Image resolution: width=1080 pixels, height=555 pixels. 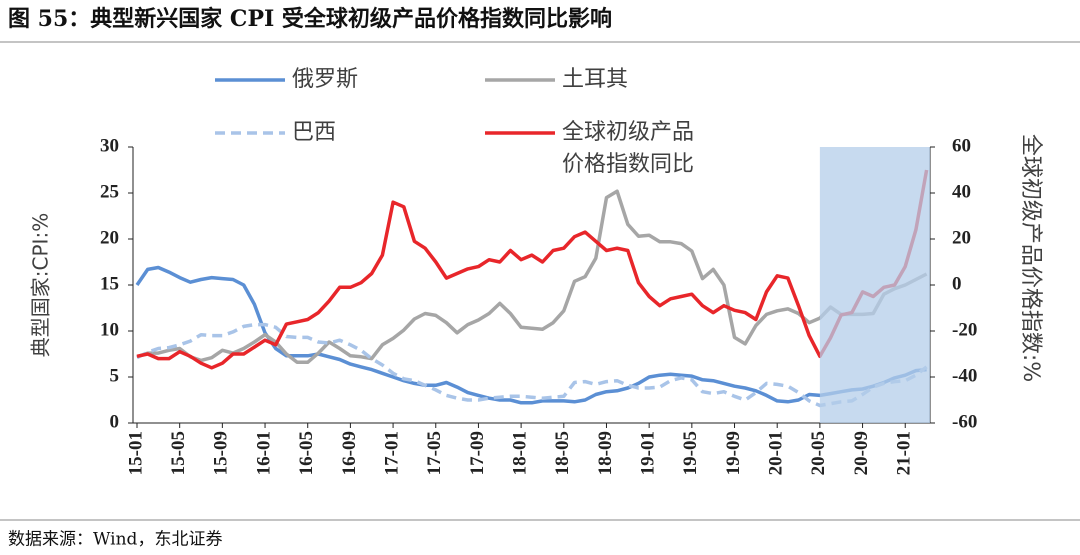 What do you see at coordinates (532, 365) in the screenshot?
I see `series-line` at bounding box center [532, 365].